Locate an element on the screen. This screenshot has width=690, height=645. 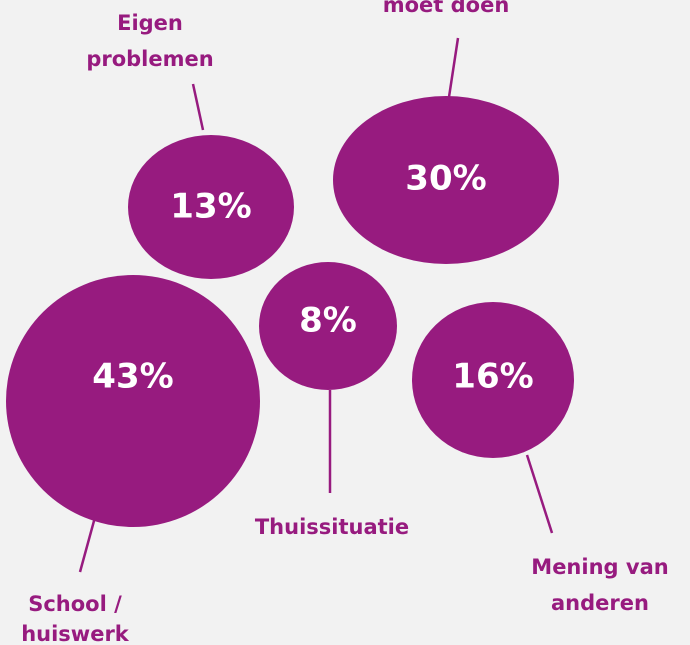
category-label: Eigen is located at coordinates (150, 23).